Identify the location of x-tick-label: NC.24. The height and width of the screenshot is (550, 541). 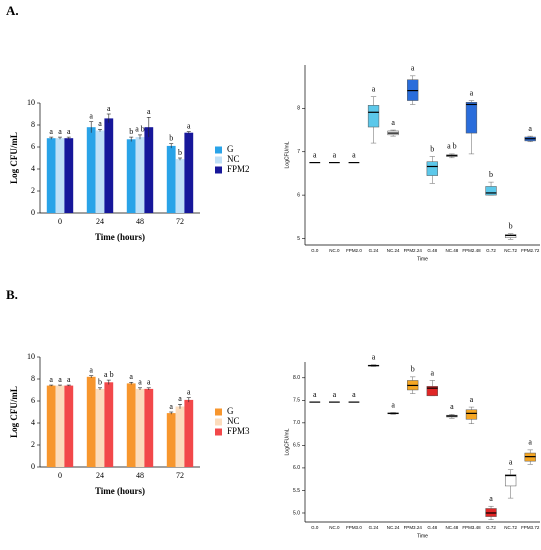
(393, 250).